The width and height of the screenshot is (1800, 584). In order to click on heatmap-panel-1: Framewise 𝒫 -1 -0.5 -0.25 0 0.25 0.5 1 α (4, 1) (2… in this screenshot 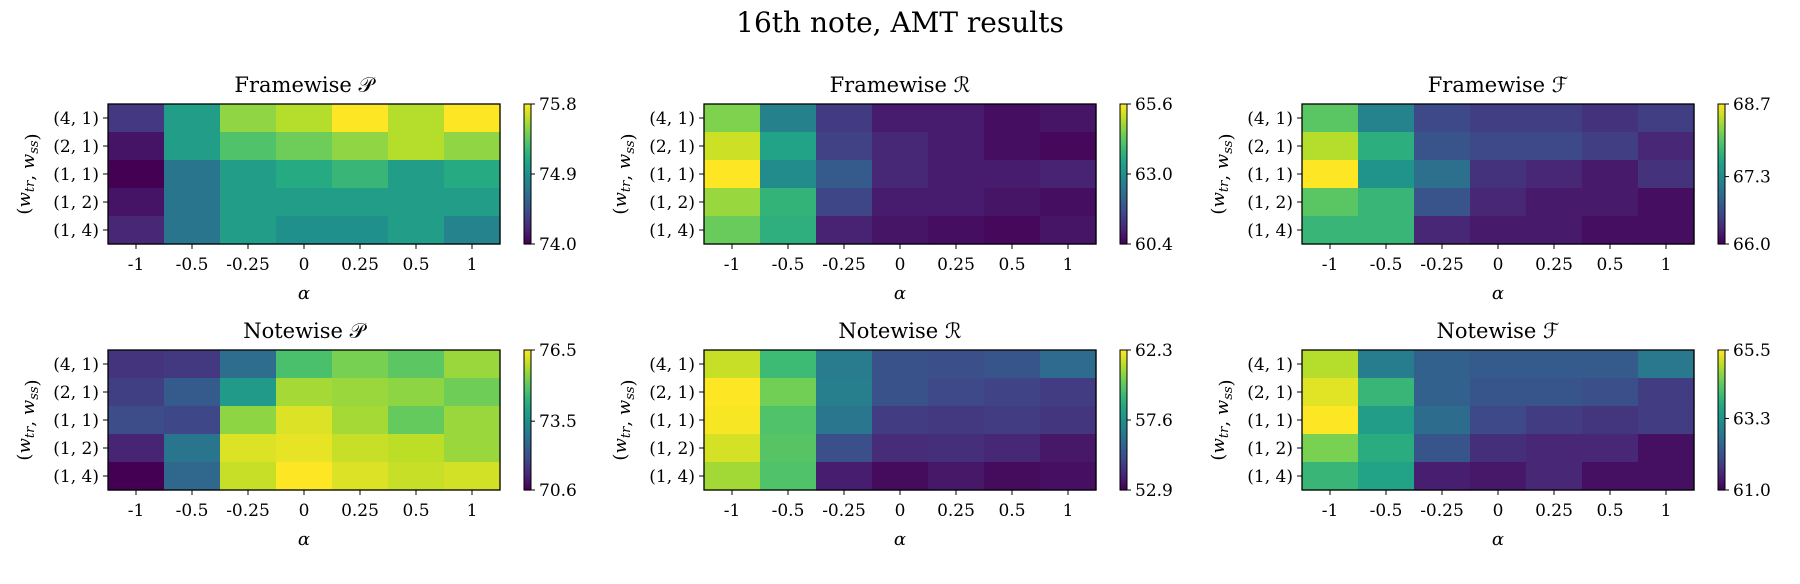, I will do `click(295, 188)`.